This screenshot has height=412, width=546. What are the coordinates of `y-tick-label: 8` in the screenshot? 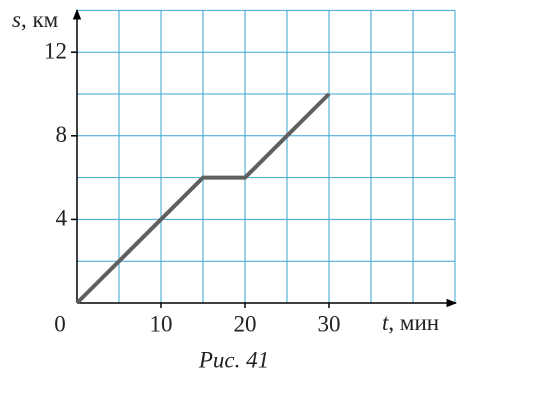 It's located at (62, 134).